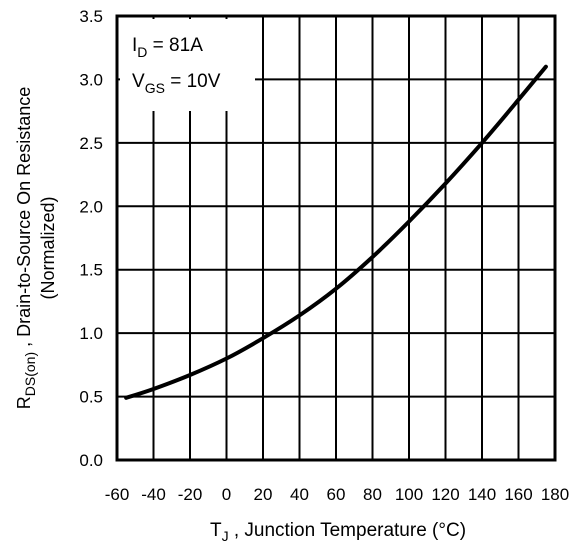 This screenshot has height=547, width=578. Describe the element at coordinates (24, 402) in the screenshot. I see `y-axis-label-main: R` at that location.